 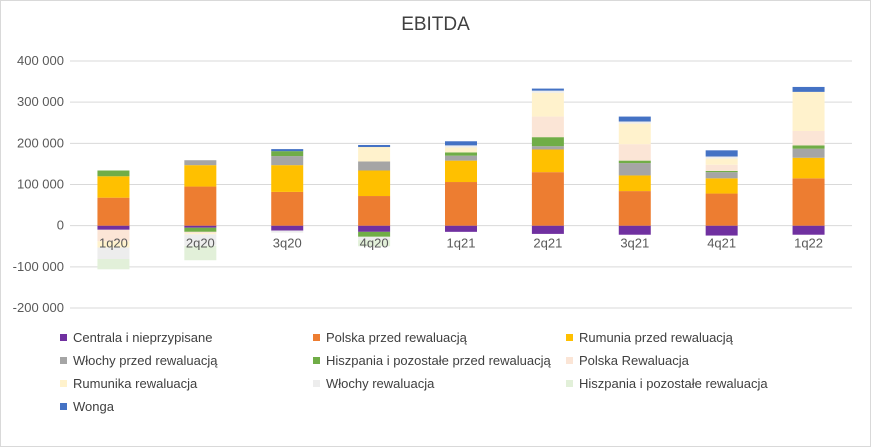 I want to click on legend-label: Wonga, so click(x=93, y=406).